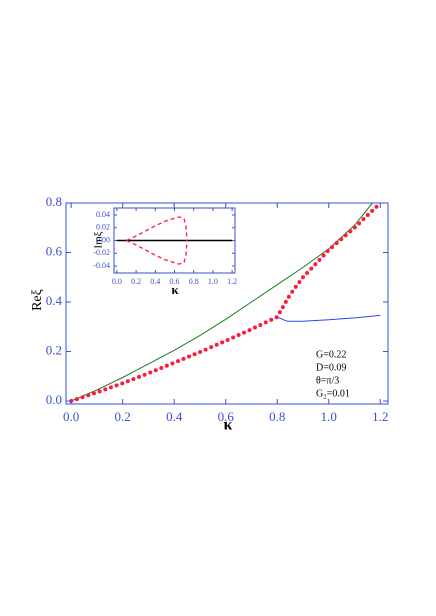  What do you see at coordinates (103, 214) in the screenshot?
I see `y-tick-label: 0.04` at bounding box center [103, 214].